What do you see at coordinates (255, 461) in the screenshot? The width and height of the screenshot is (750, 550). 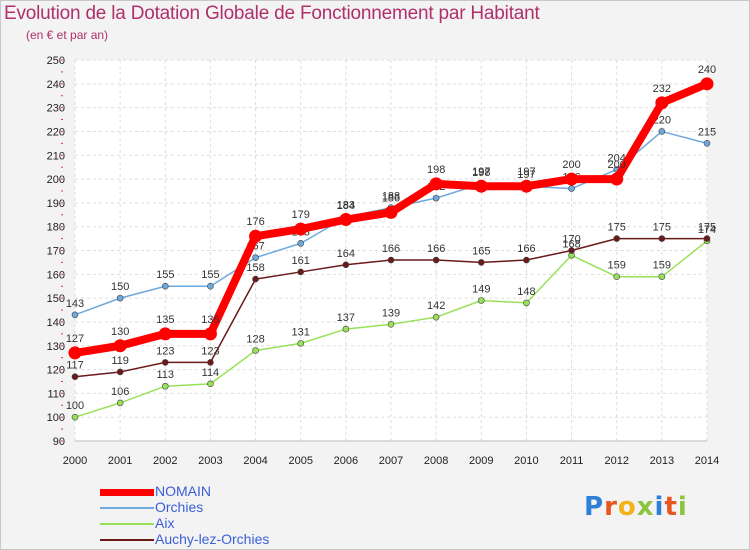 I see `x-tick-label: 2004` at bounding box center [255, 461].